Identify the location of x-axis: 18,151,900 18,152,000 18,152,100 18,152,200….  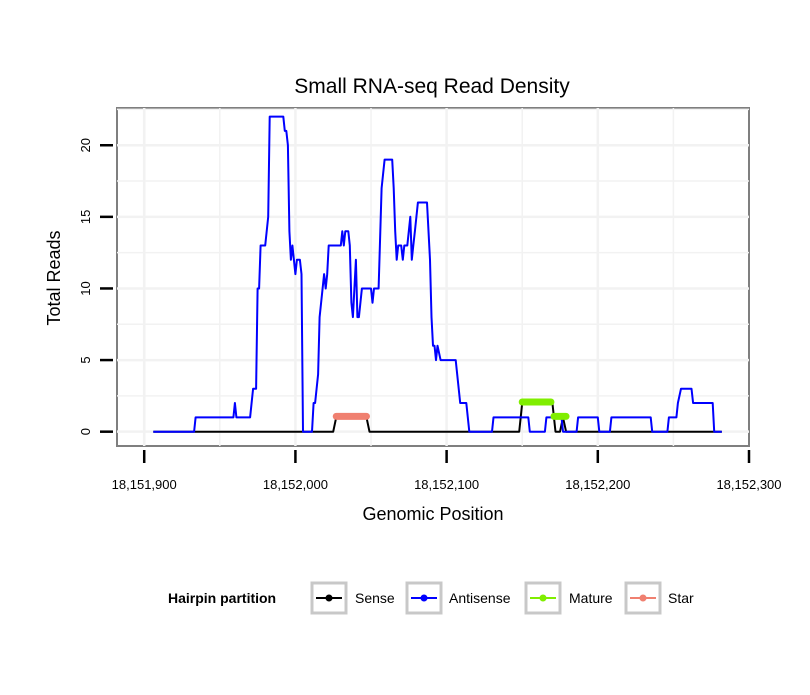
(447, 471).